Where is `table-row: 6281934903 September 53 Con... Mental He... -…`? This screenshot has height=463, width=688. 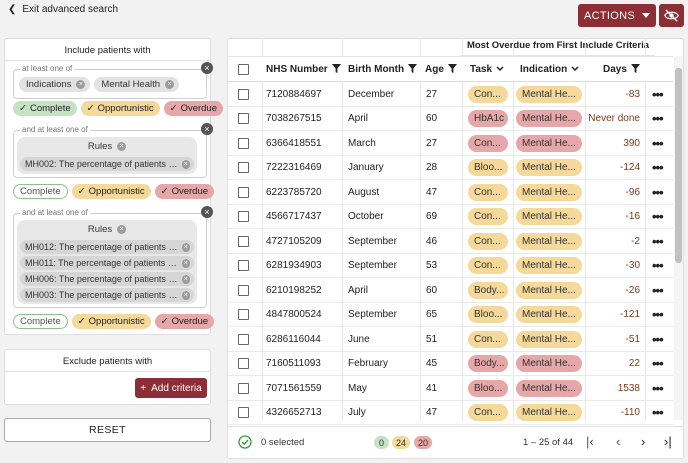
table-row: 6281934903 September 53 Con... Mental He... -… is located at coordinates (450, 266).